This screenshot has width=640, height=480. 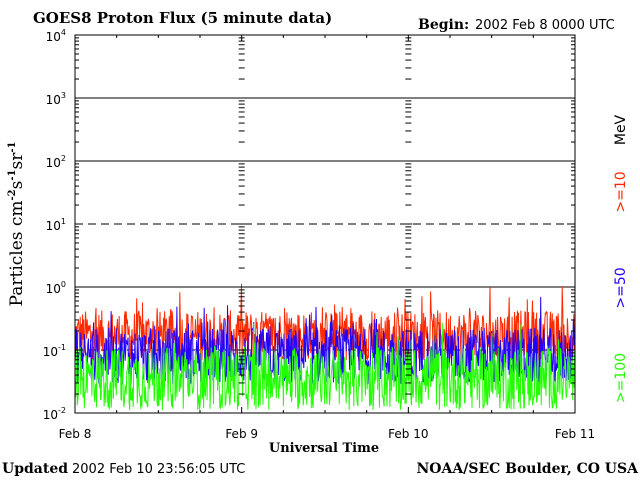 What do you see at coordinates (528, 469) in the screenshot?
I see `credit-text: NOAA/SEC Boulder, CO USA` at bounding box center [528, 469].